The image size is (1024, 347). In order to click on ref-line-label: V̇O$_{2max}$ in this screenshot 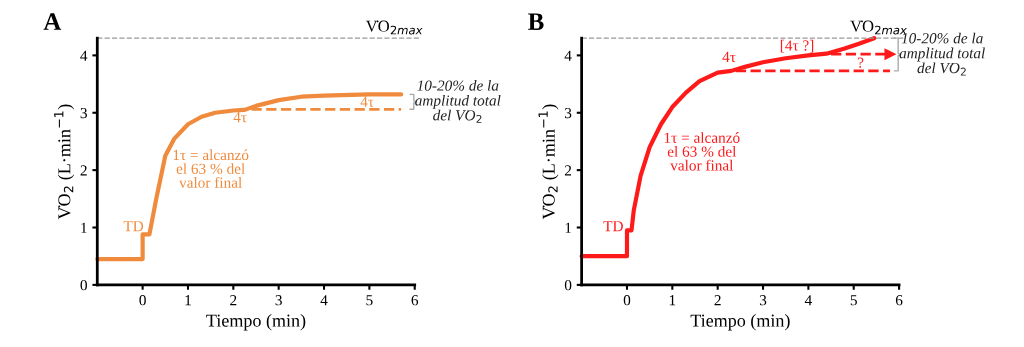, I will do `click(394, 27)`.